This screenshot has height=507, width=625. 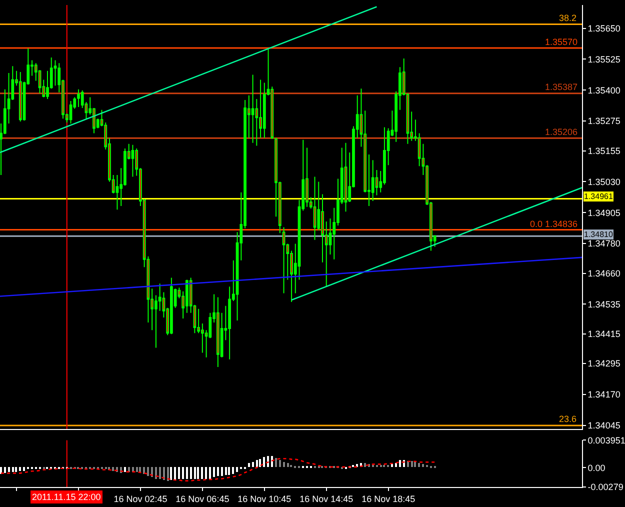 I want to click on ref-line-label: 1.35570, so click(x=561, y=42).